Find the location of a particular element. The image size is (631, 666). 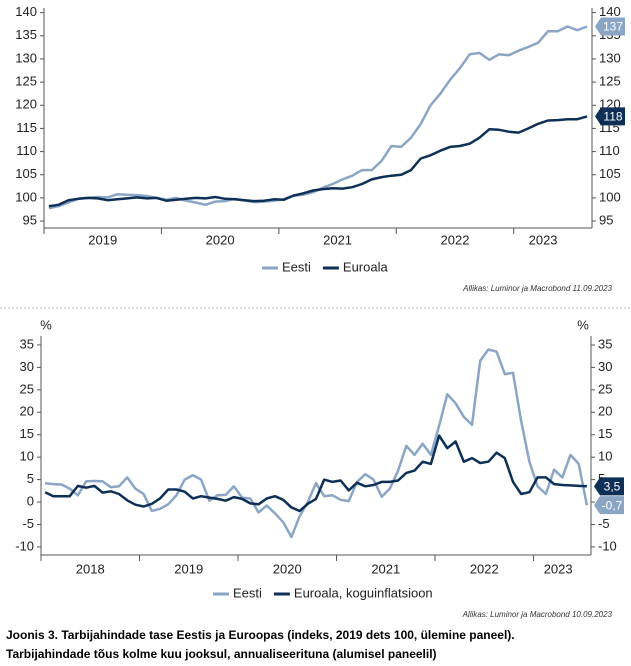

legend-label: Euroala, koguinflatsioon is located at coordinates (363, 592).